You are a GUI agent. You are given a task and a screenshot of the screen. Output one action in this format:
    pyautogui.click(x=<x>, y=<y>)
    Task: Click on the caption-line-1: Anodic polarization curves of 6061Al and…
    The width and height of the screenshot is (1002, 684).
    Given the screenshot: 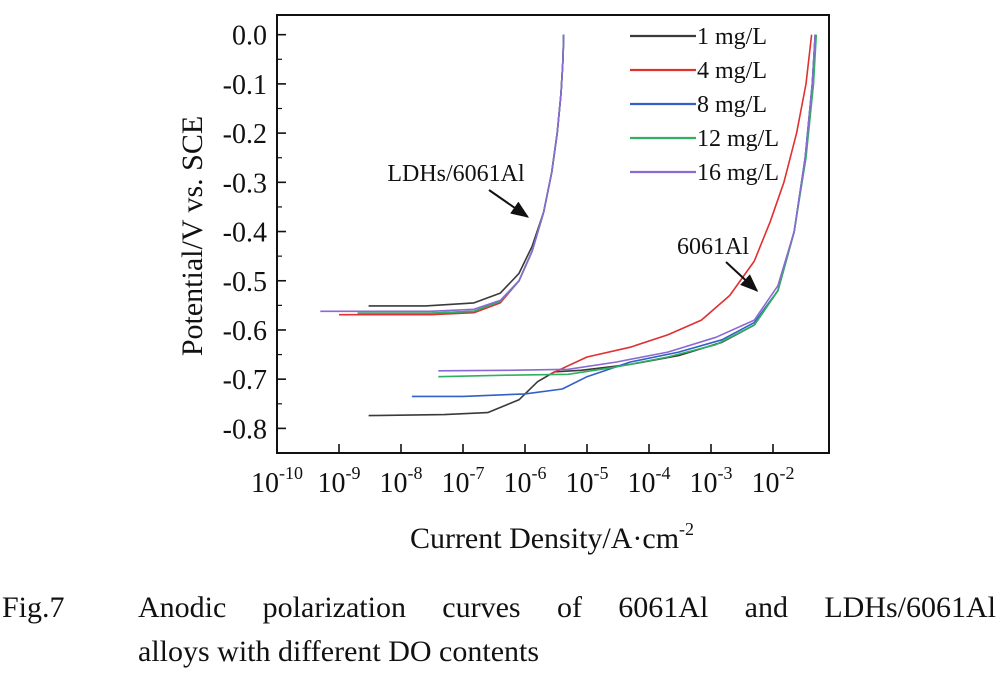 What is the action you would take?
    pyautogui.click(x=567, y=607)
    